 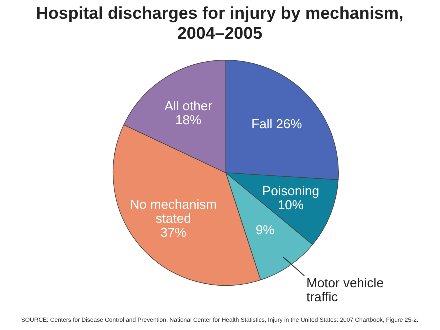 What do you see at coordinates (291, 204) in the screenshot?
I see `data-label: 10%` at bounding box center [291, 204].